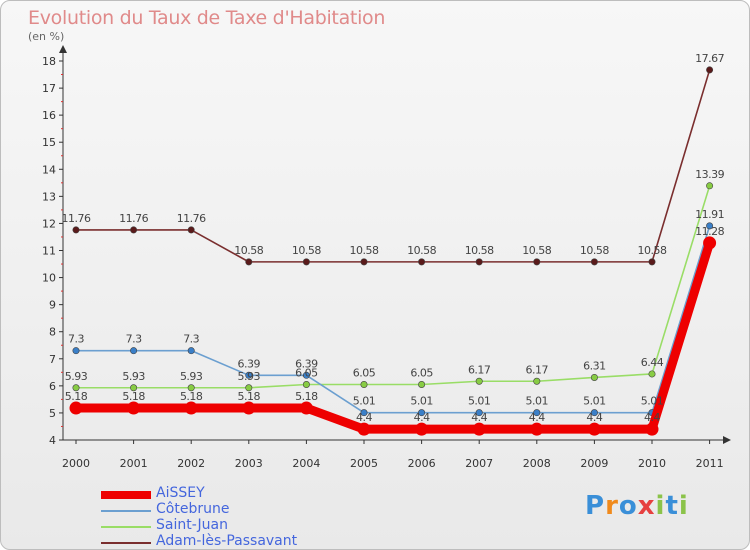 The width and height of the screenshot is (750, 550). What do you see at coordinates (133, 218) in the screenshot?
I see `data-label-3: 11.76` at bounding box center [133, 218].